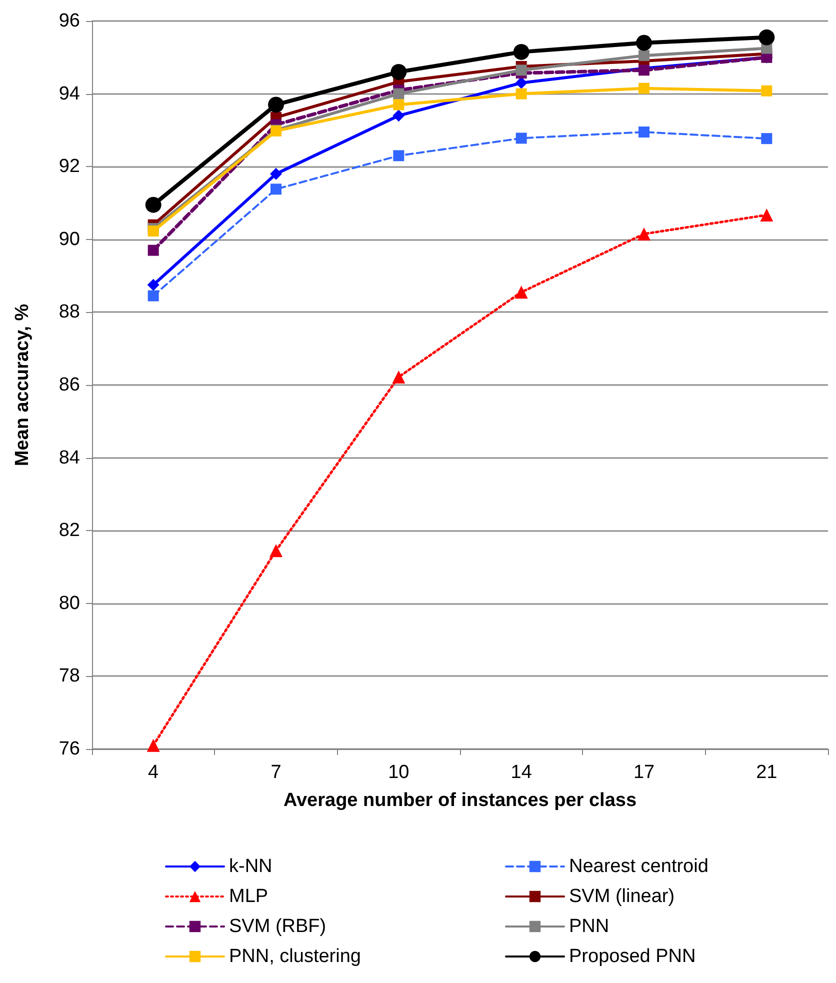 The height and width of the screenshot is (983, 836). What do you see at coordinates (154, 772) in the screenshot?
I see `x-tick-label: 4` at bounding box center [154, 772].